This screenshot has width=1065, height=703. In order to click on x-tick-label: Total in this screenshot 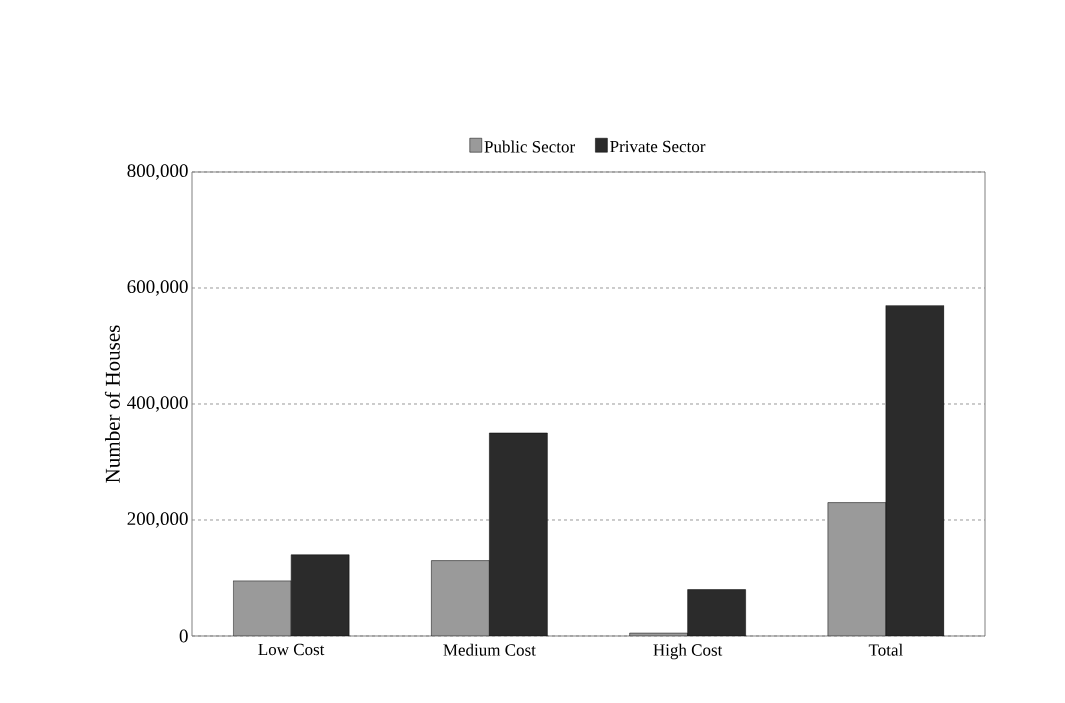, I will do `click(885, 649)`.